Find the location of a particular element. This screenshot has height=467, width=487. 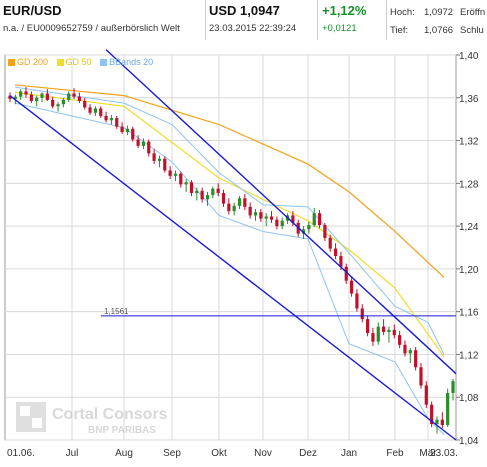

y-tick-label: 1,04 is located at coordinates (469, 441).